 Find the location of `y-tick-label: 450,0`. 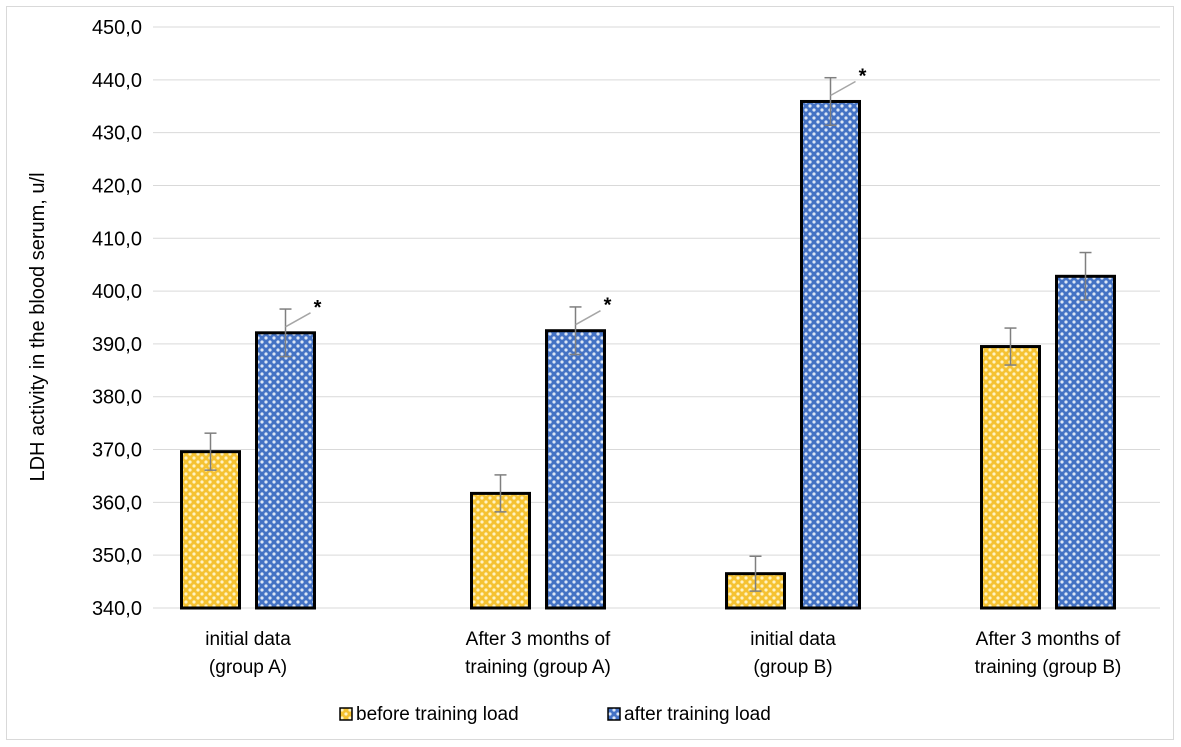

y-tick-label: 450,0 is located at coordinates (117, 28).